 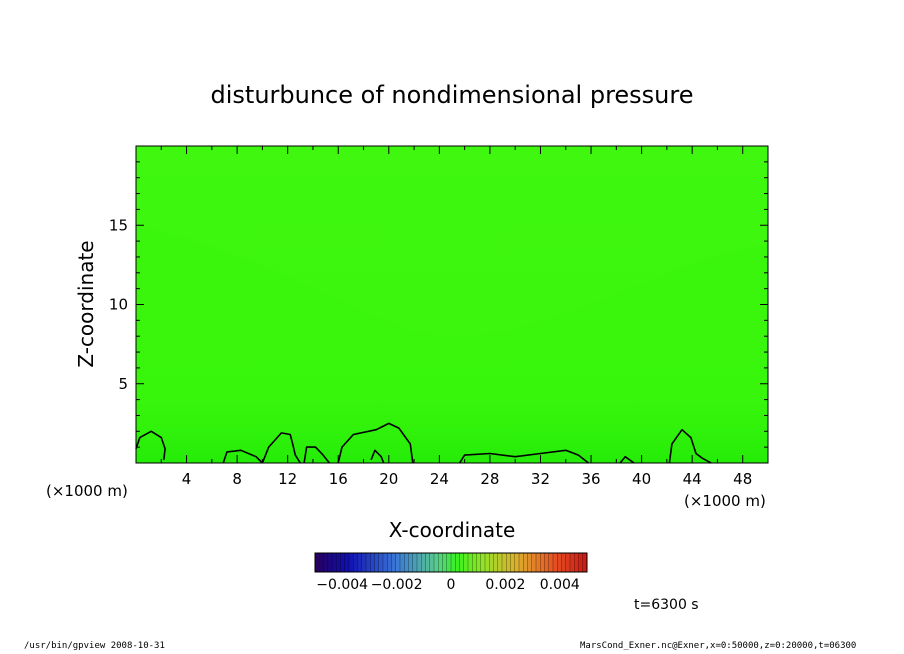 I want to click on time-label: t=6300 s, so click(x=666, y=605).